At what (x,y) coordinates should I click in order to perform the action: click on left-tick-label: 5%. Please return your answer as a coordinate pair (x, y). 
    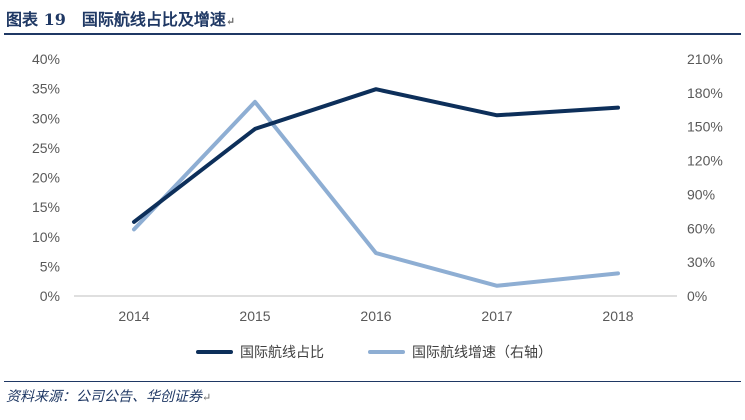
    Looking at the image, I should click on (50, 266).